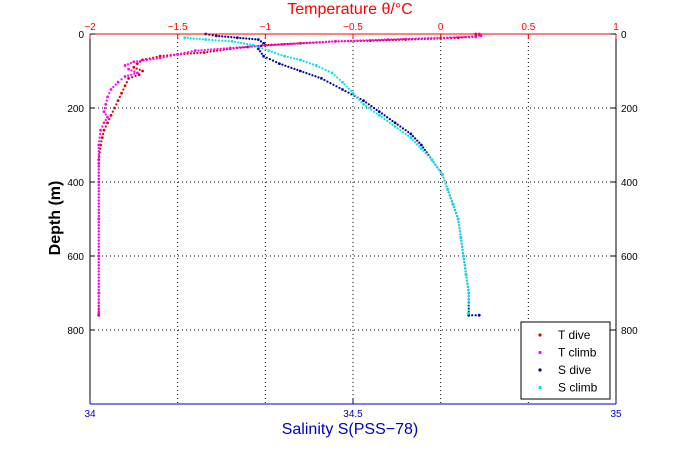 The width and height of the screenshot is (681, 454). I want to click on top-tick-label: −0.5, so click(353, 27).